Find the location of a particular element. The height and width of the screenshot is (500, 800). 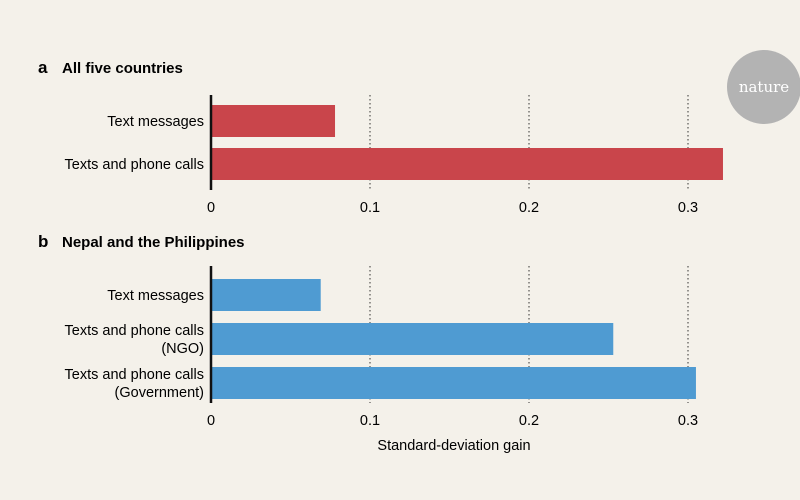

x-axis-label: Standard-deviation gain is located at coordinates (453, 446).